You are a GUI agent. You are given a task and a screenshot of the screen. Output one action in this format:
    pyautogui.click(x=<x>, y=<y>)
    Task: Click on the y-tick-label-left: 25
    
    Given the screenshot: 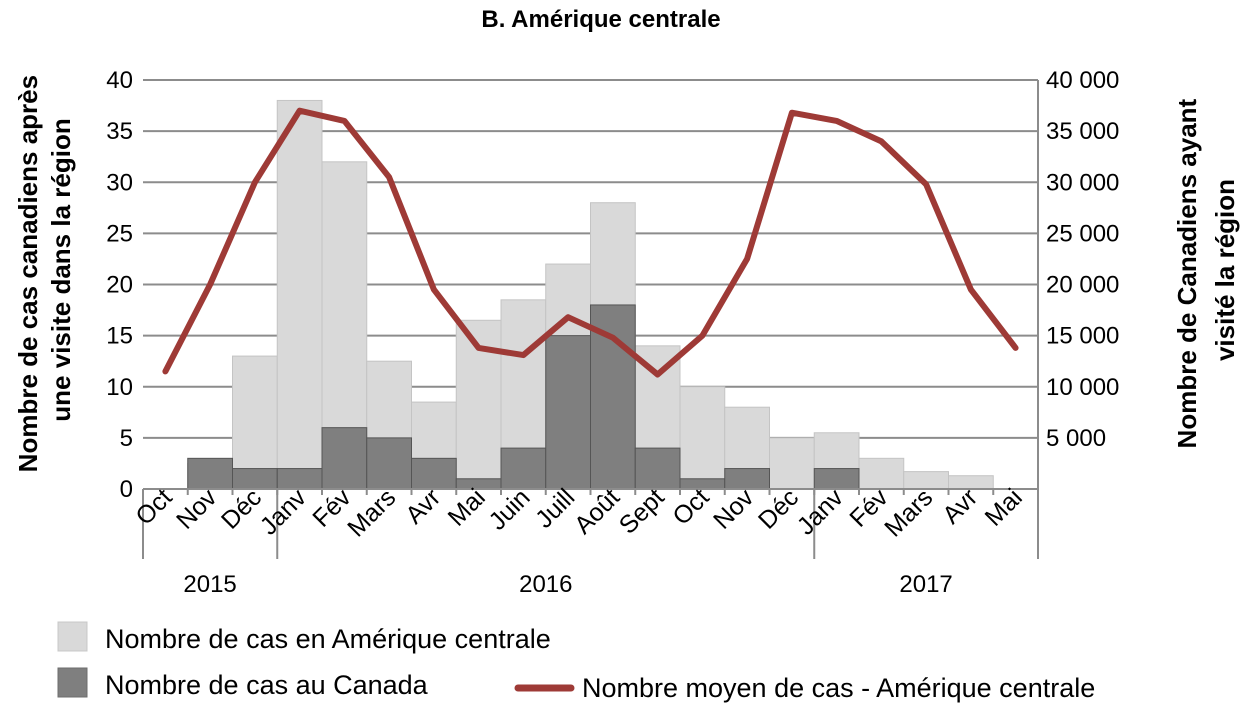 What is the action you would take?
    pyautogui.click(x=119, y=233)
    